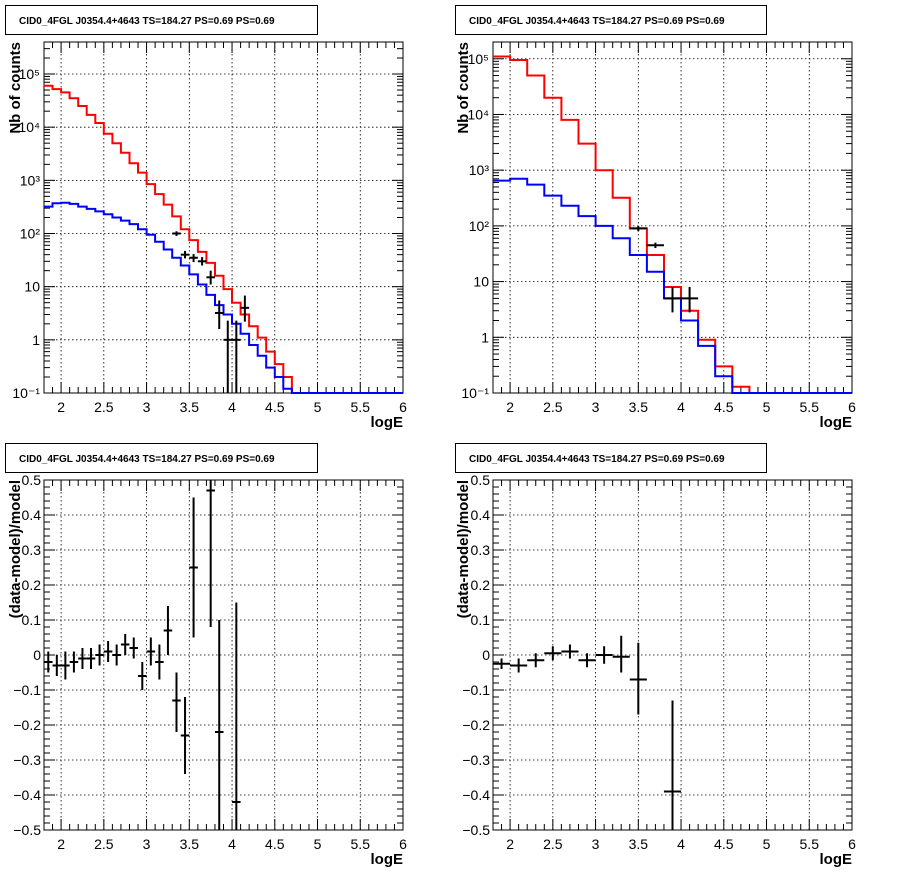  What do you see at coordinates (479, 170) in the screenshot?
I see `y-tick-label: 10³` at bounding box center [479, 170].